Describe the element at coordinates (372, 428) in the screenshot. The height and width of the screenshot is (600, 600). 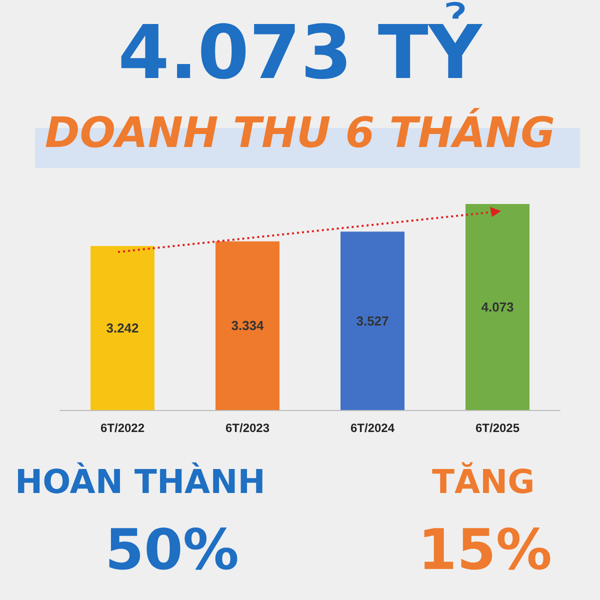
I see `x-tick-label: 6T/2024` at that location.